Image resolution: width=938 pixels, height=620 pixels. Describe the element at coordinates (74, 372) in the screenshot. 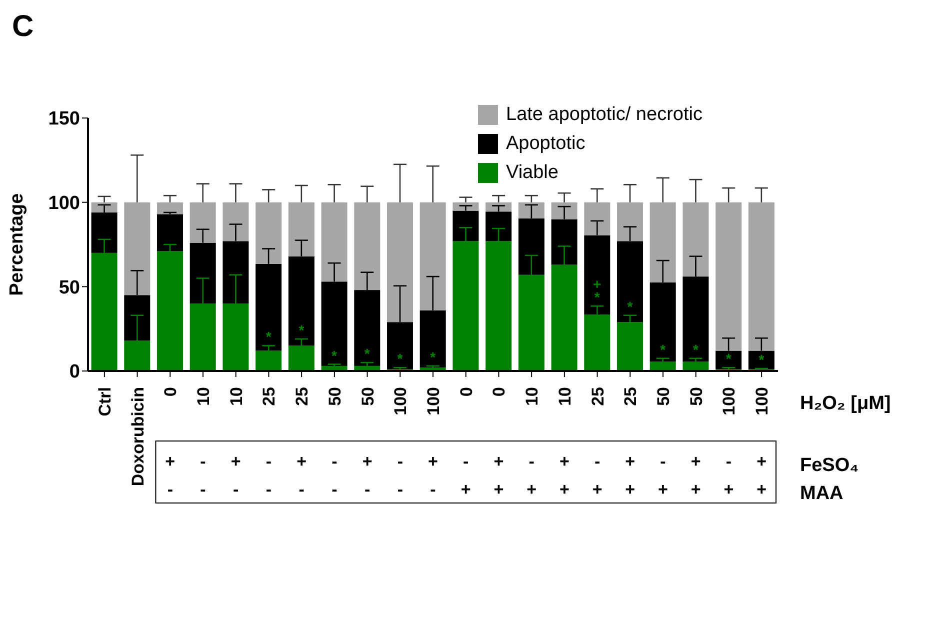

I see `y-tick-label: 0` at that location.